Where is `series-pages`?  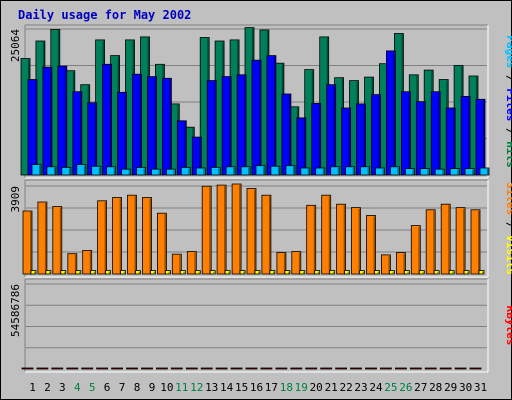
series-pages is located at coordinates (260, 170).